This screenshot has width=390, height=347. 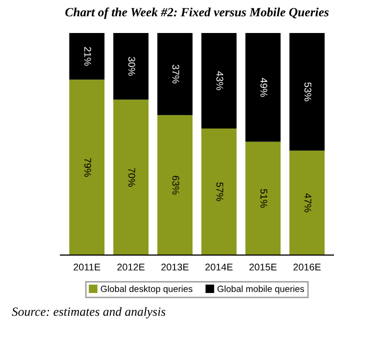 I want to click on data-label: 43%, so click(x=220, y=80).